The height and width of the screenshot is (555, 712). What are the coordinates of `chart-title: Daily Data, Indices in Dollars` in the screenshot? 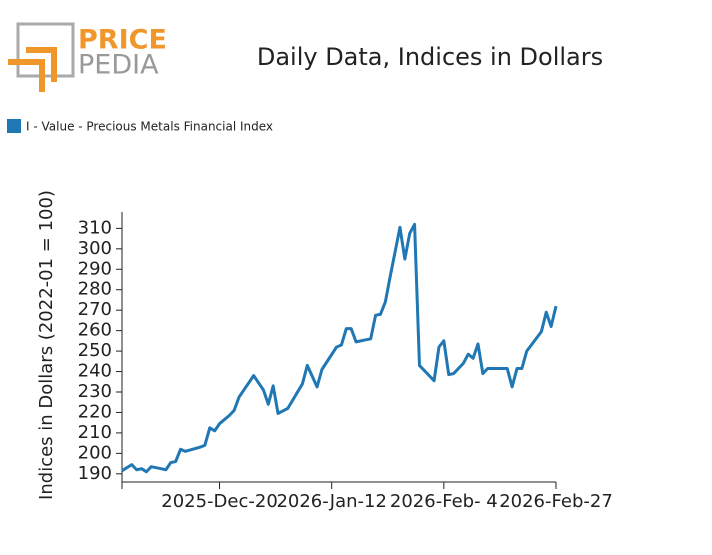 It's located at (430, 57).